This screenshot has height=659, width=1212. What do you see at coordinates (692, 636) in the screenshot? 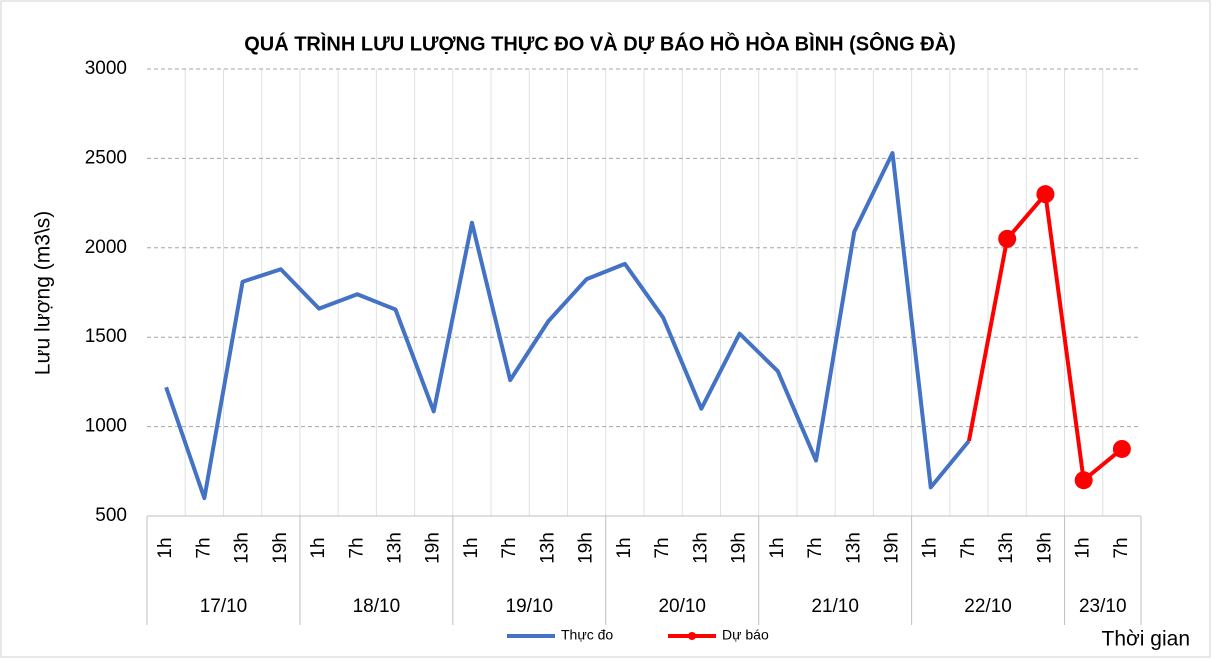
I see `legend-marker` at bounding box center [692, 636].